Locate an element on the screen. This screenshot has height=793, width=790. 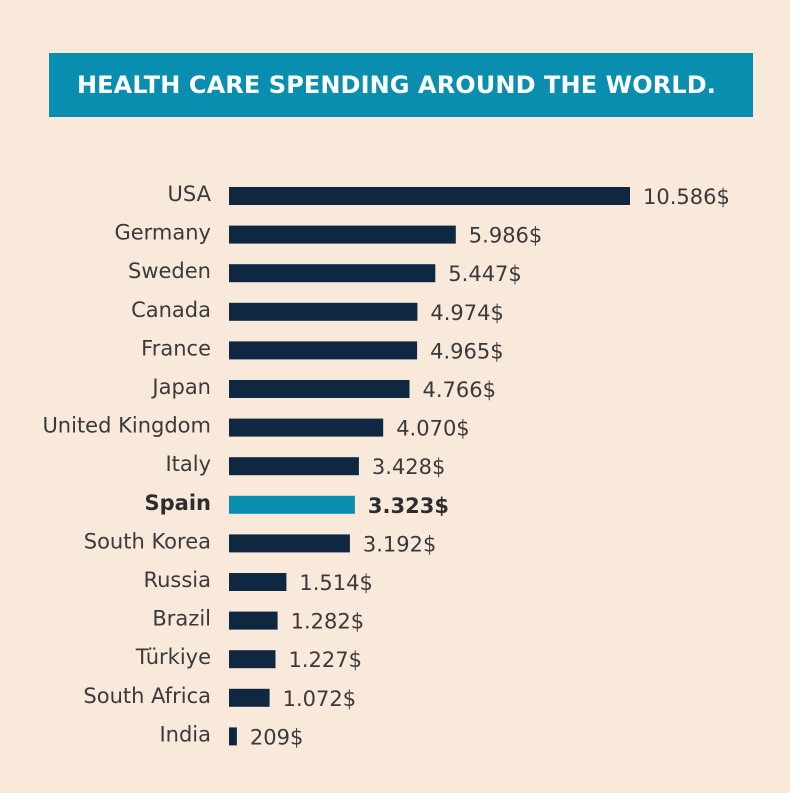
title-banner: HEALTH CARE SPENDING AROUND THE WORLD. is located at coordinates (401, 85).